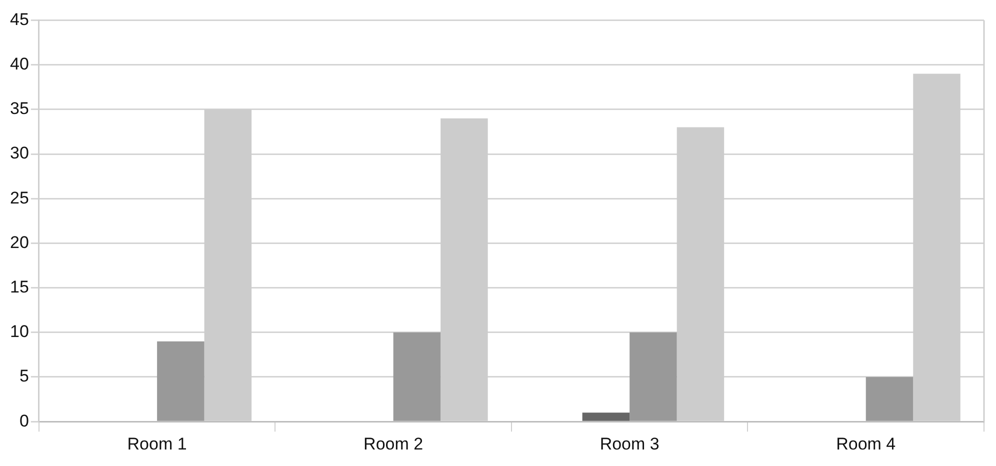 The height and width of the screenshot is (466, 996). Describe the element at coordinates (866, 444) in the screenshot. I see `x-tick-label: Room 4` at that location.